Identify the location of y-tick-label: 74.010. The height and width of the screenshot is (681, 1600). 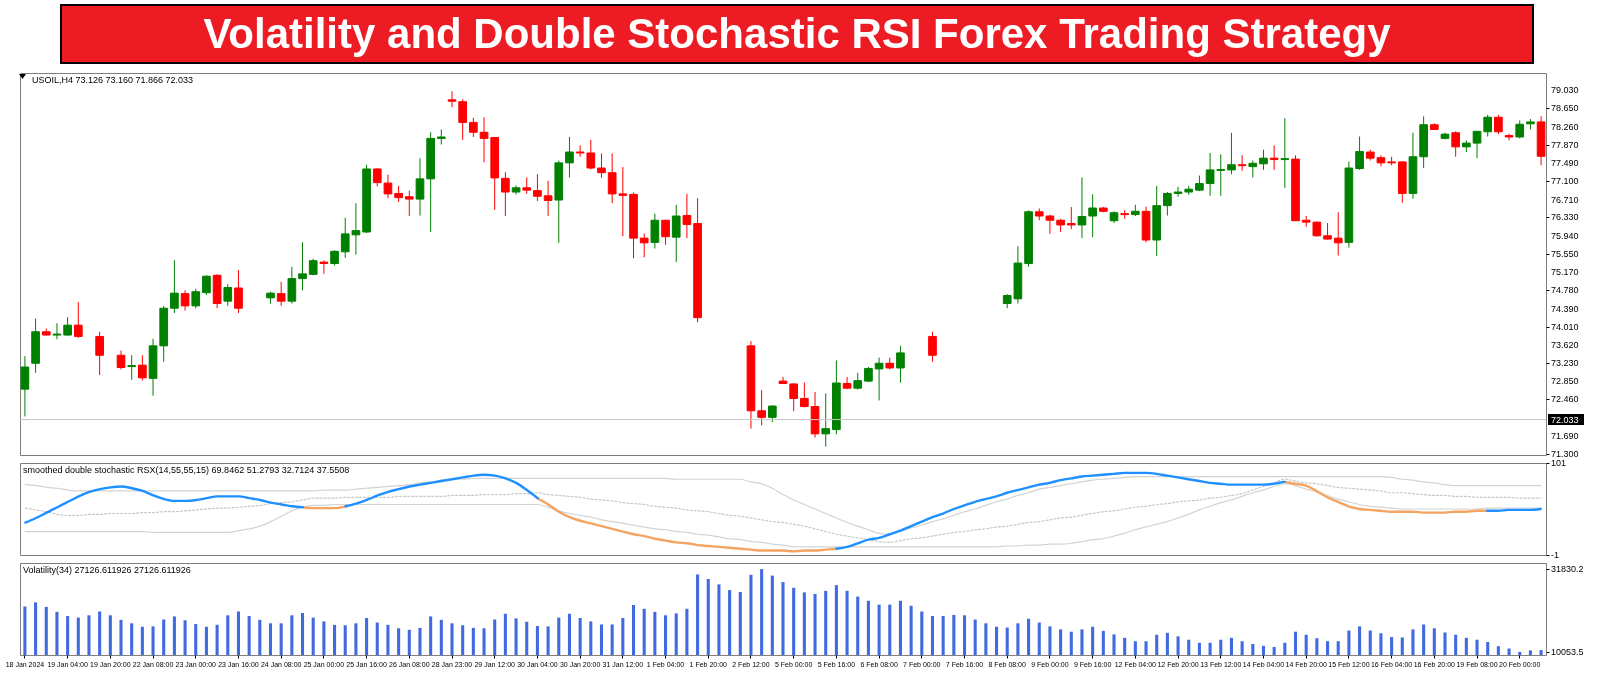
(1565, 326).